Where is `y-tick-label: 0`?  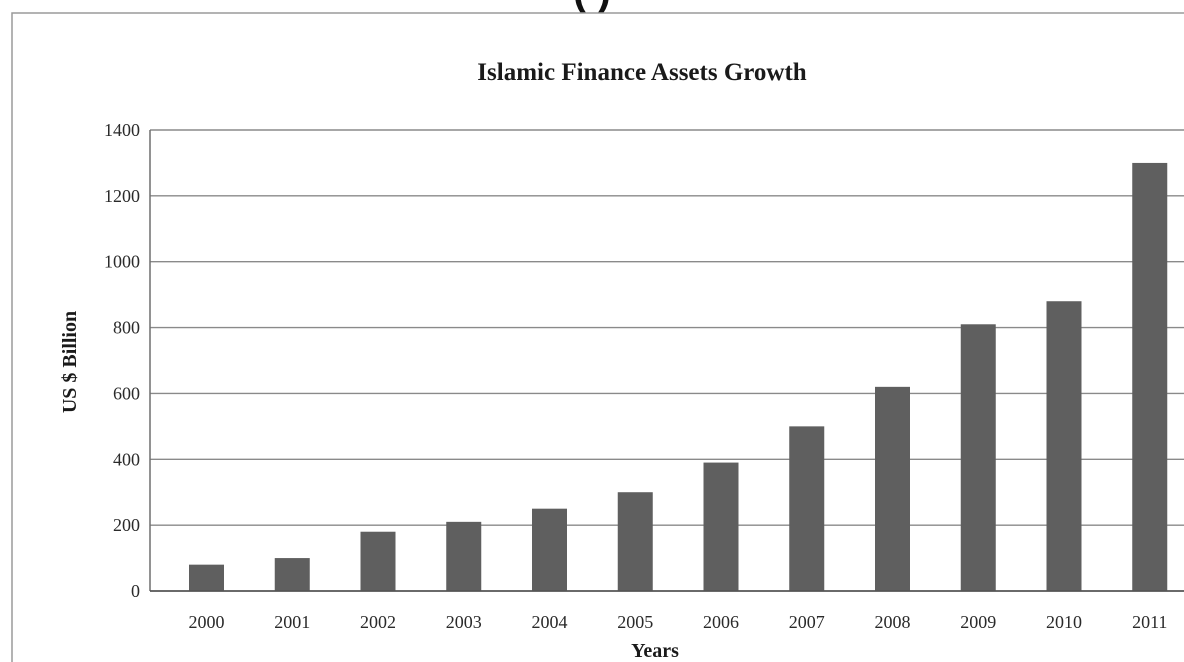 y-tick-label: 0 is located at coordinates (135, 591).